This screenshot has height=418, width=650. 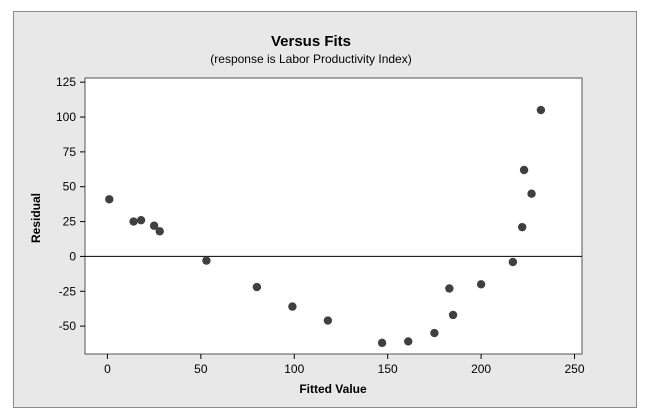 What do you see at coordinates (107, 369) in the screenshot?
I see `x-tick-label: 0` at bounding box center [107, 369].